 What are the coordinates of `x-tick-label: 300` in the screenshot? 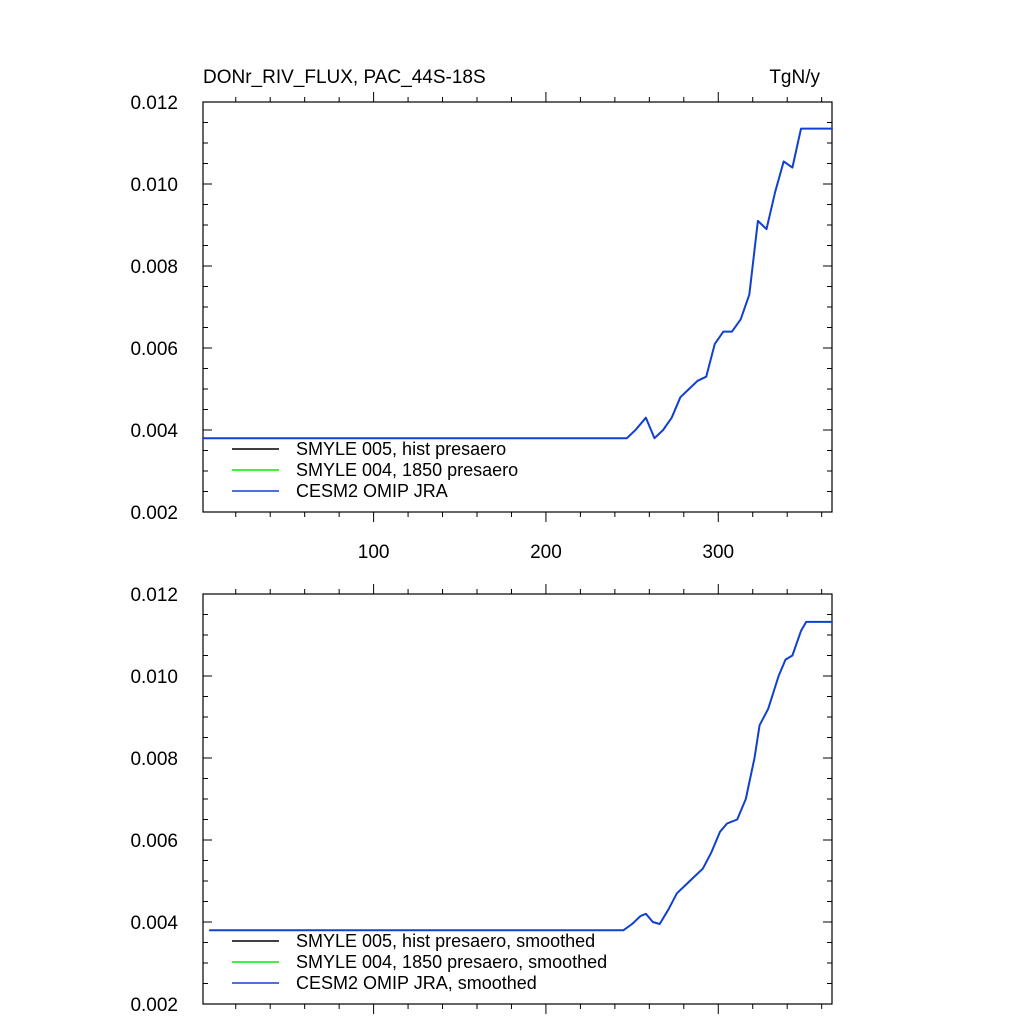 It's located at (718, 552).